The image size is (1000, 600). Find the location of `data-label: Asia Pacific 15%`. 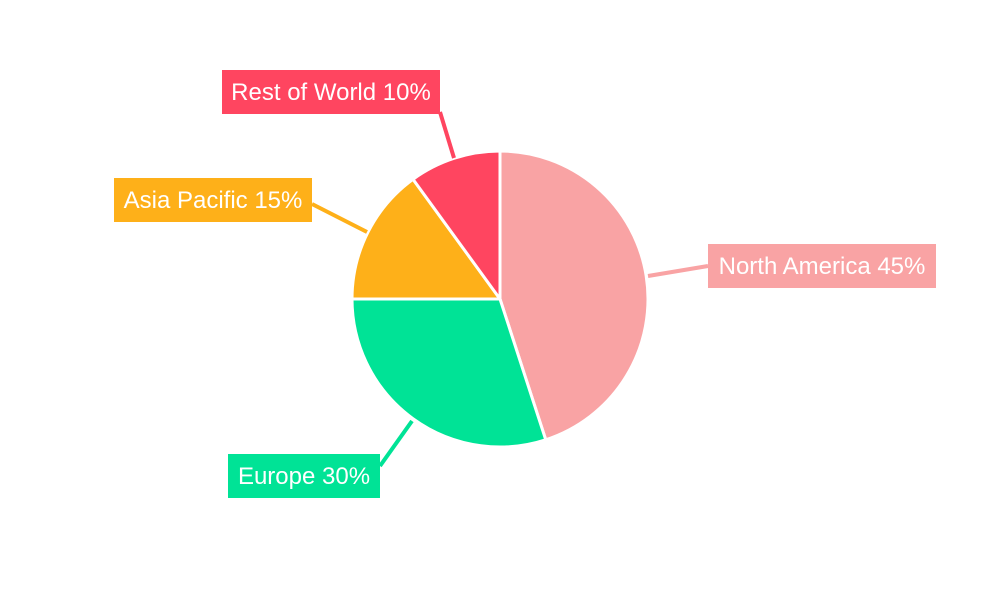

data-label: Asia Pacific 15% is located at coordinates (213, 200).